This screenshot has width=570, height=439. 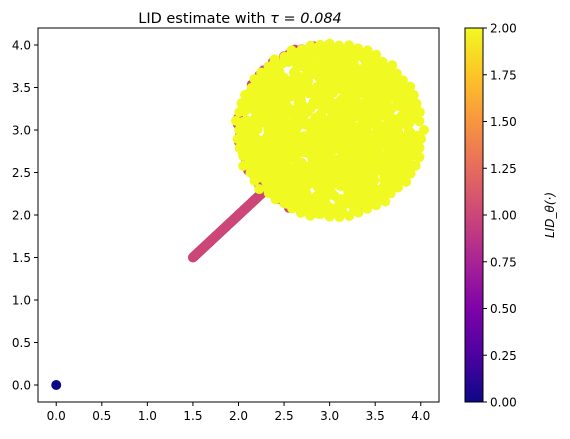 I want to click on x-tick-label: 2.5, so click(x=284, y=416).